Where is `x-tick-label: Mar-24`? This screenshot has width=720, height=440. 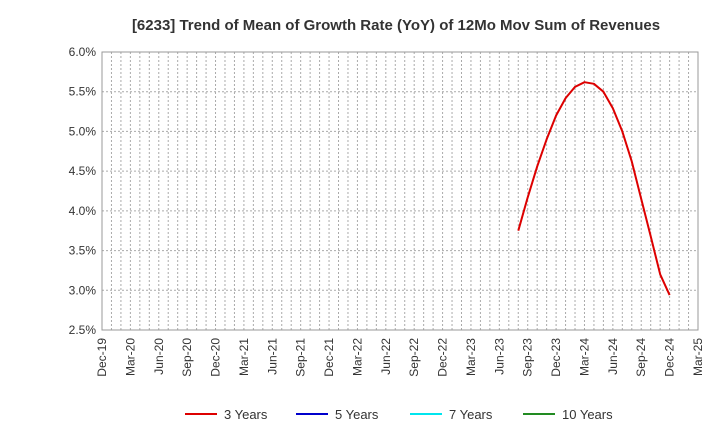 x-tick-label: Mar-24 is located at coordinates (584, 357).